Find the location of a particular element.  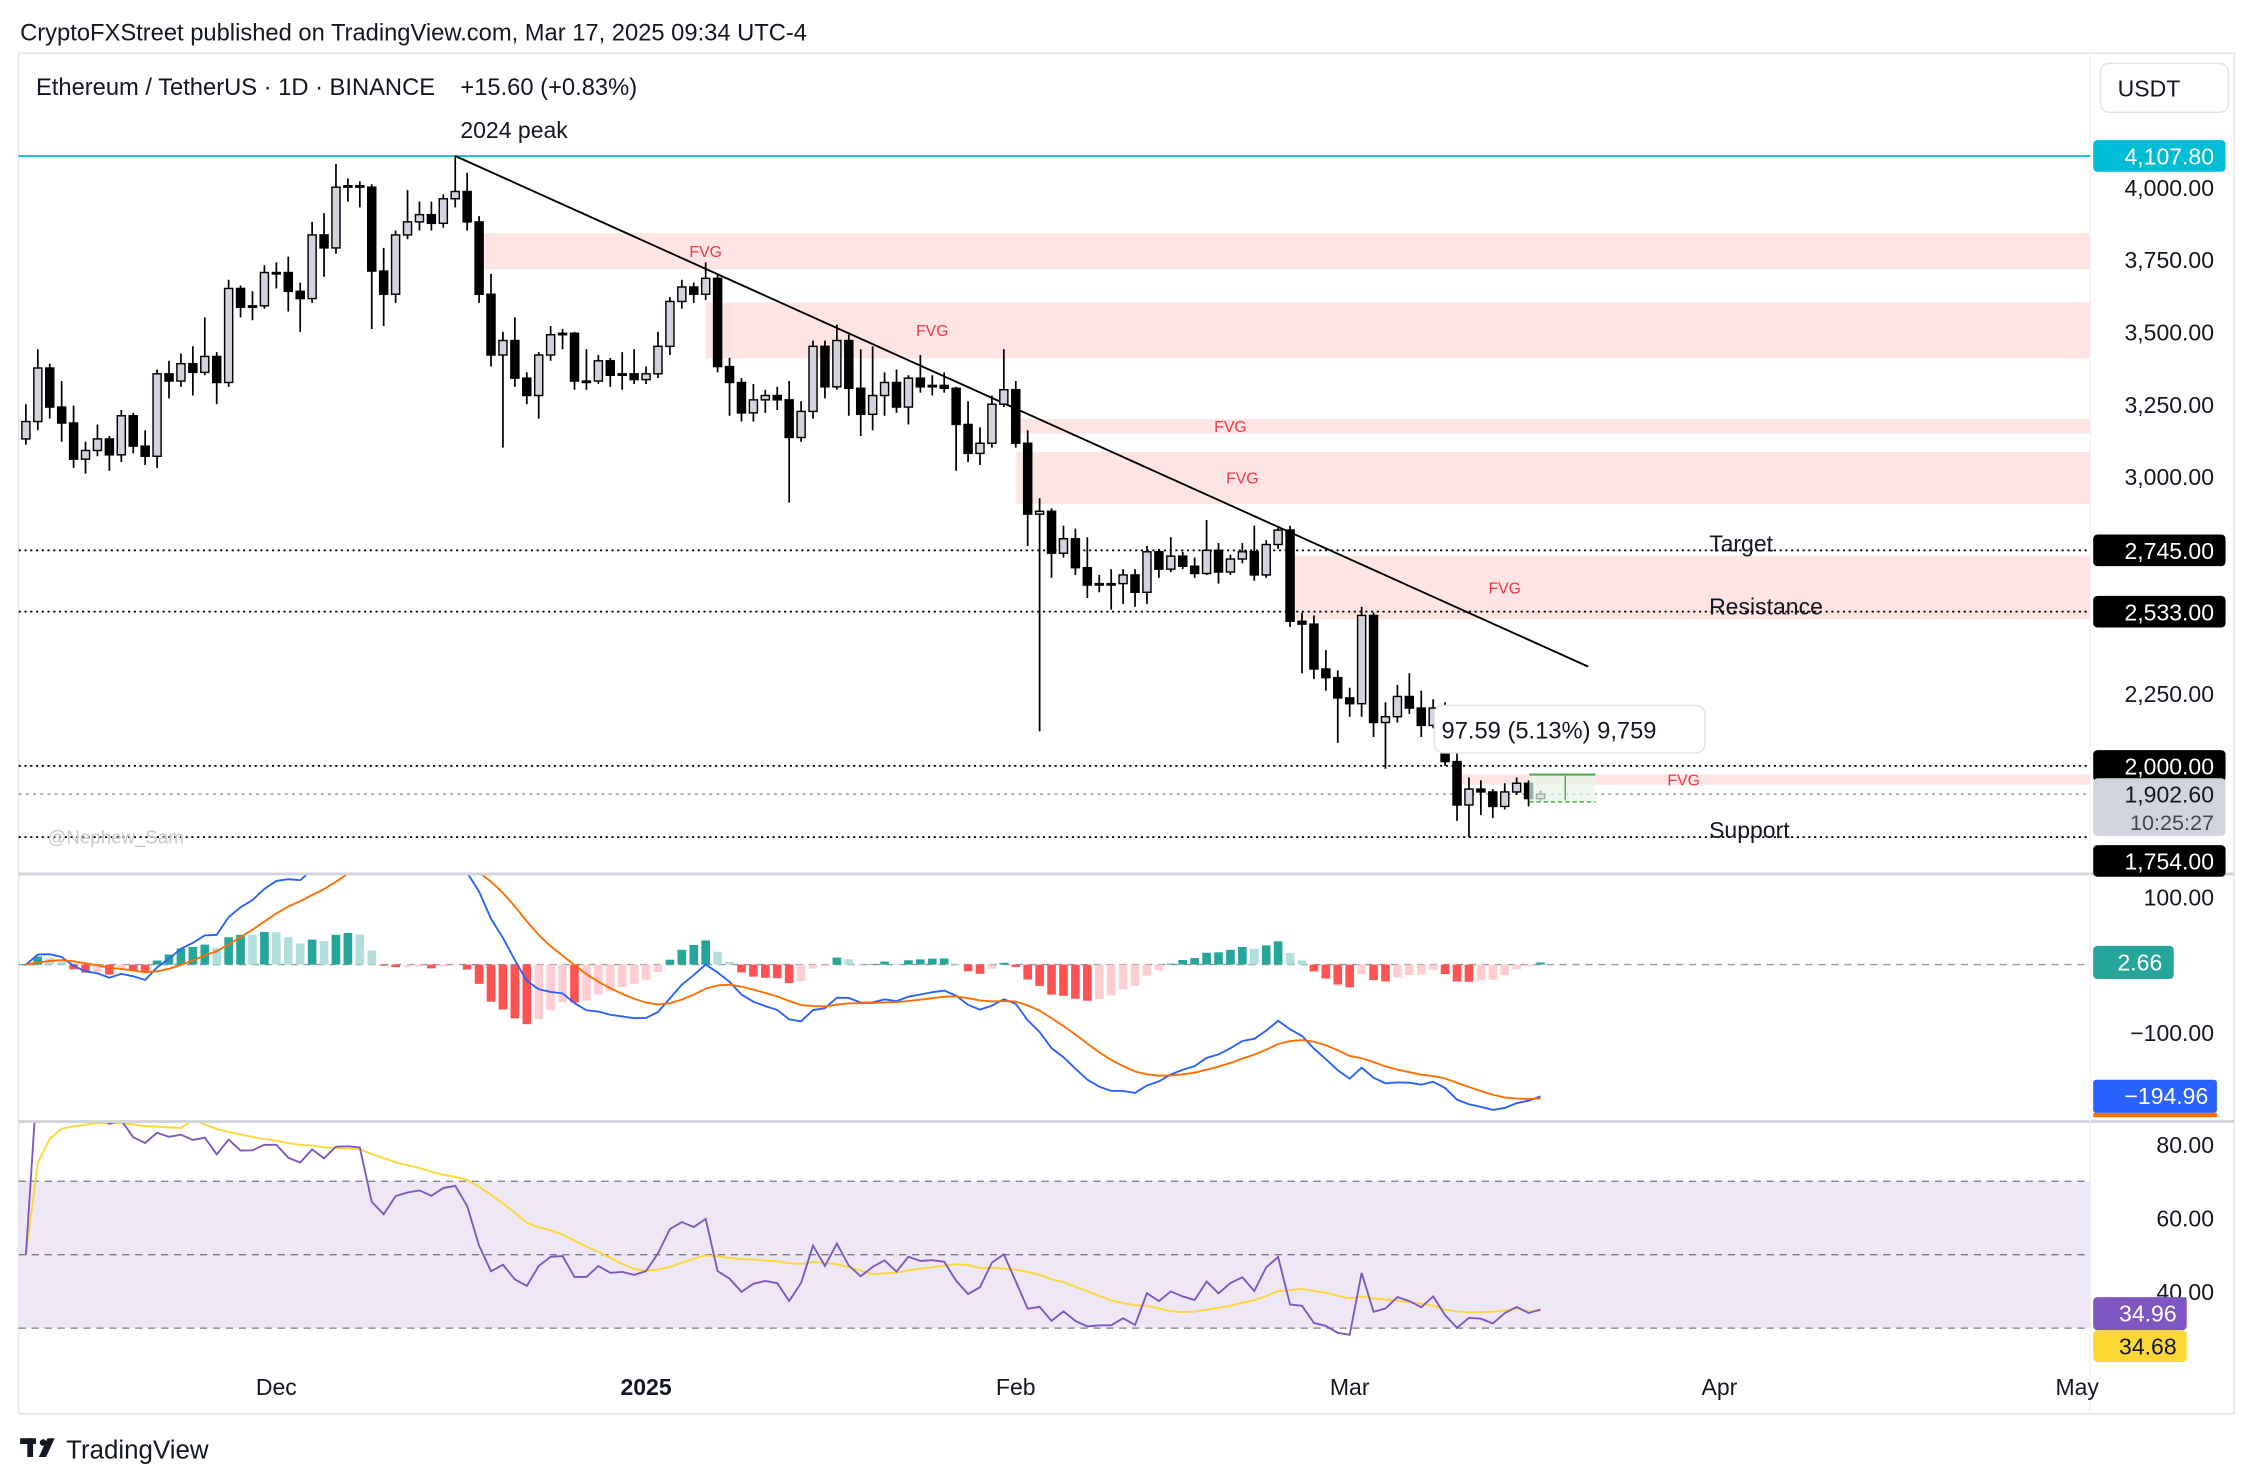

rsi-ma-line is located at coordinates (782, 1217).